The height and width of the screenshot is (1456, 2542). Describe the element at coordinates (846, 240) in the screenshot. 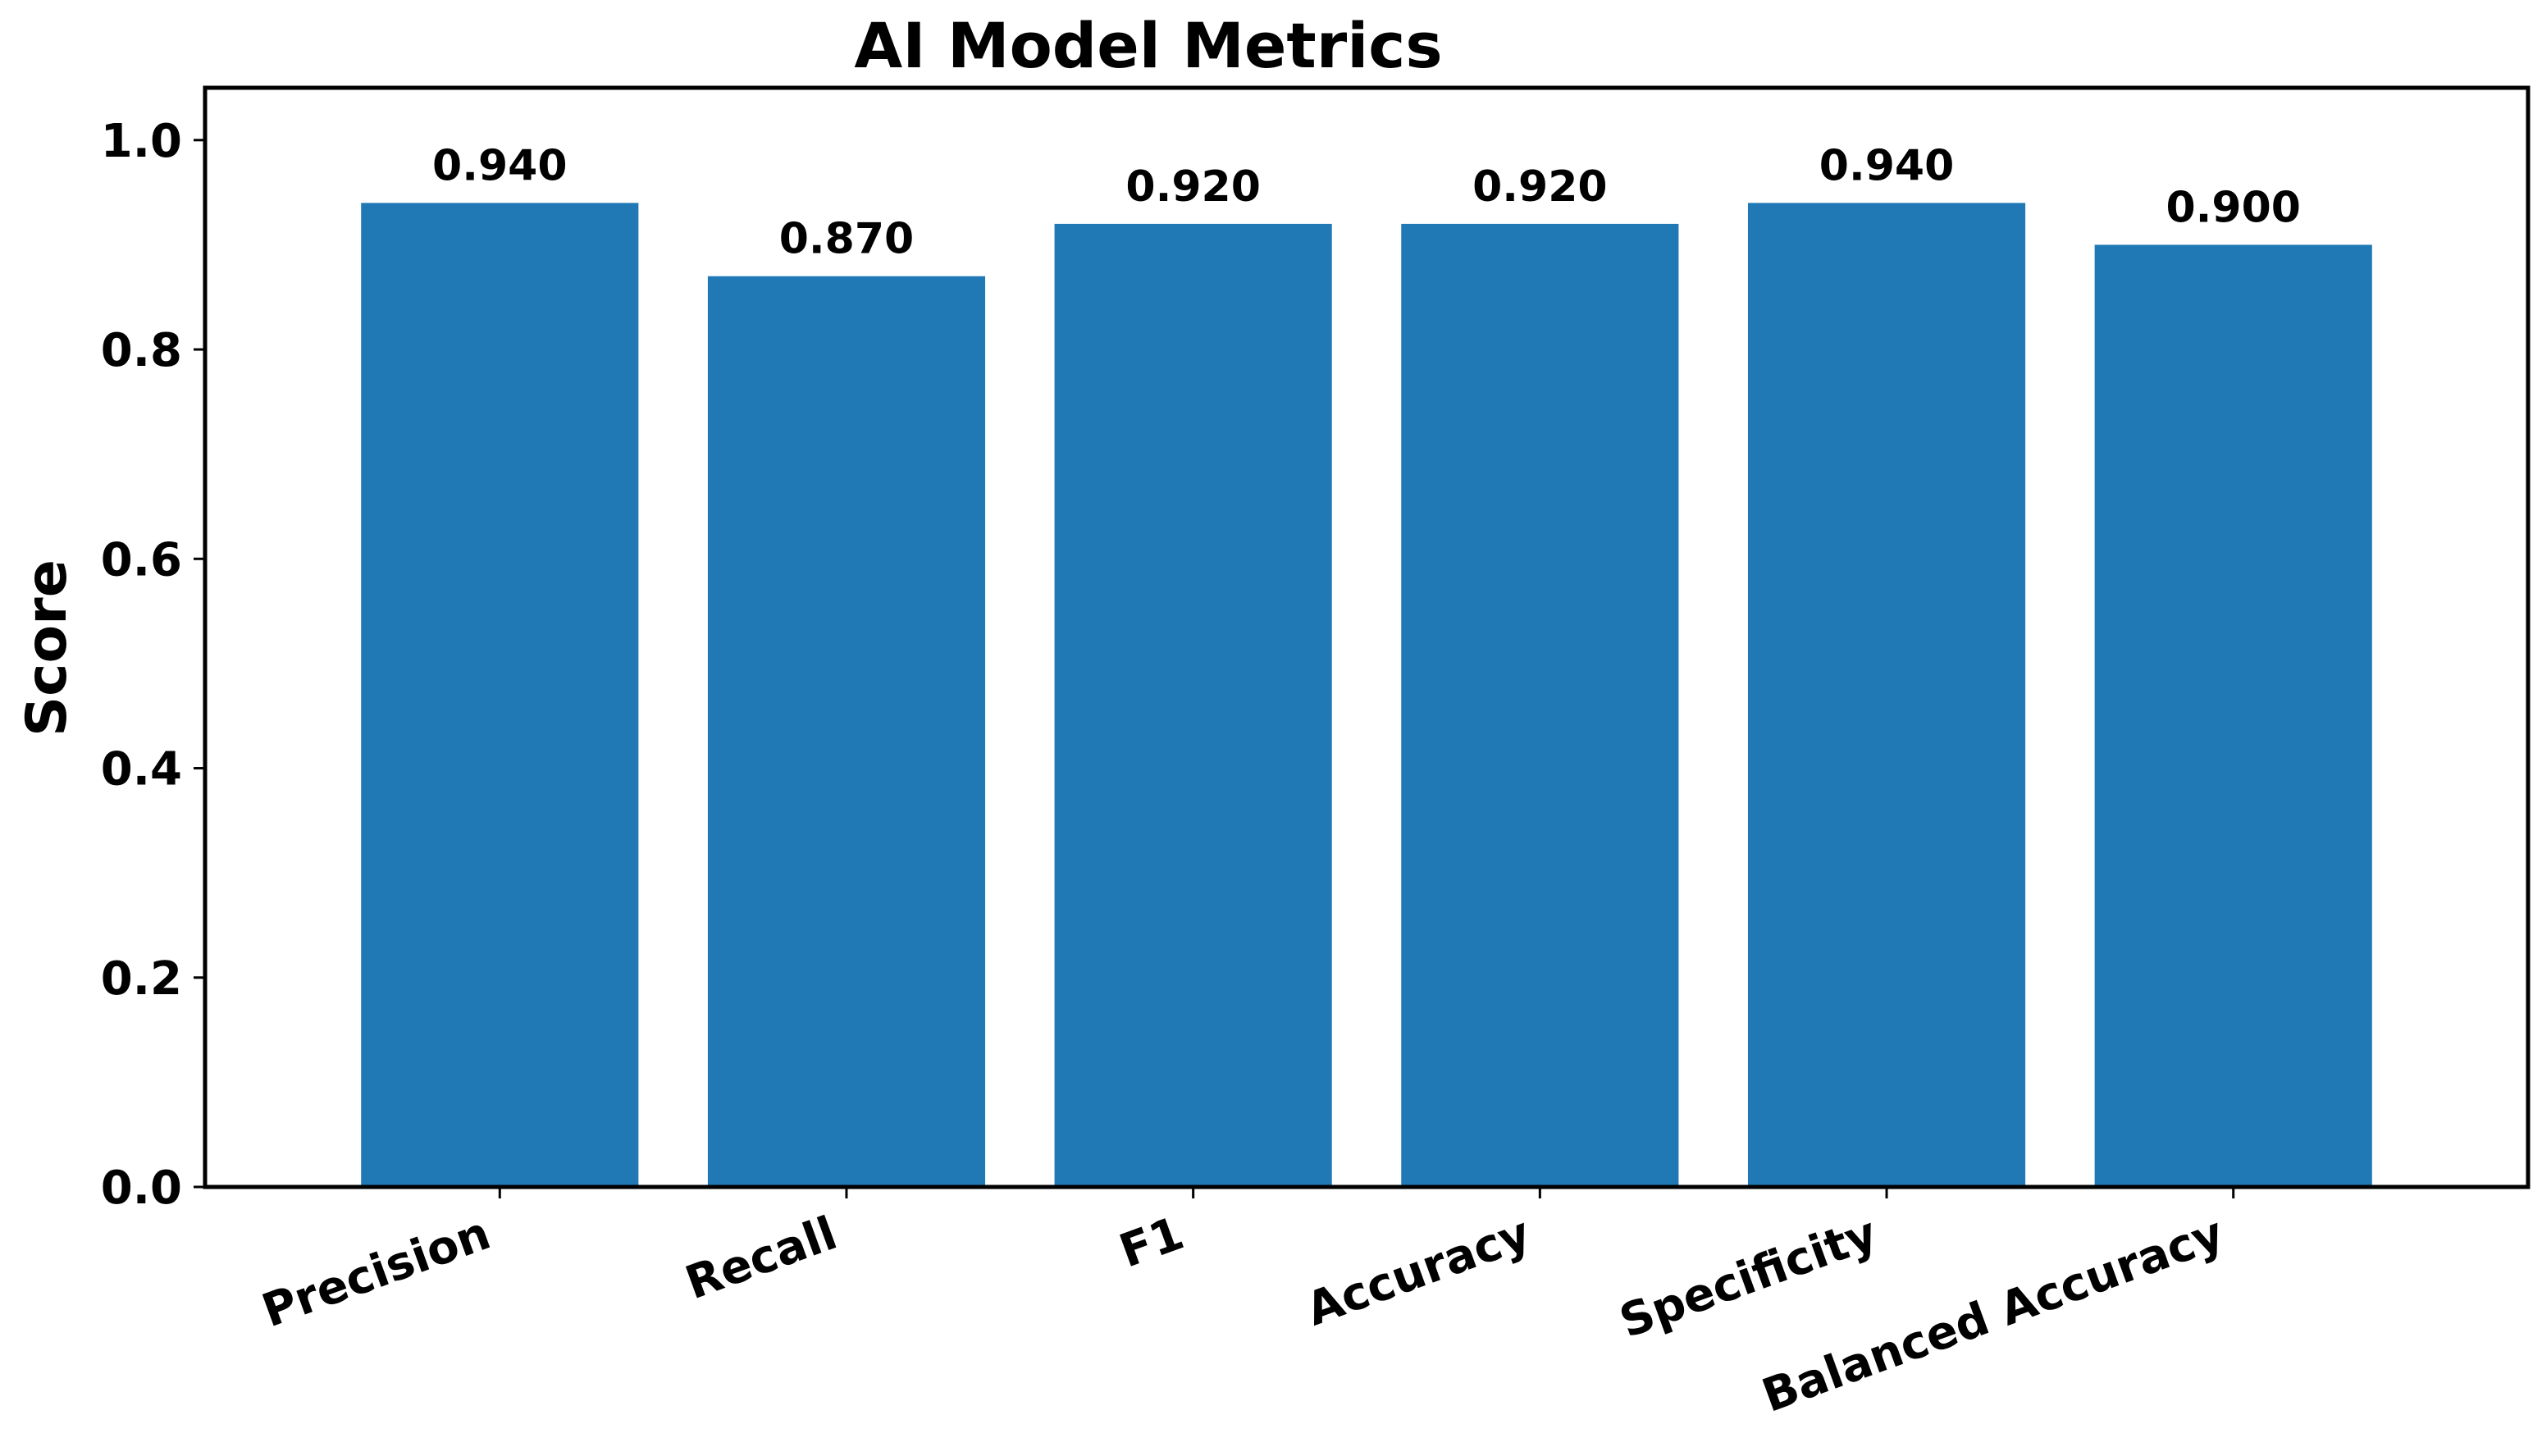

I see `value-label: 0.870` at that location.